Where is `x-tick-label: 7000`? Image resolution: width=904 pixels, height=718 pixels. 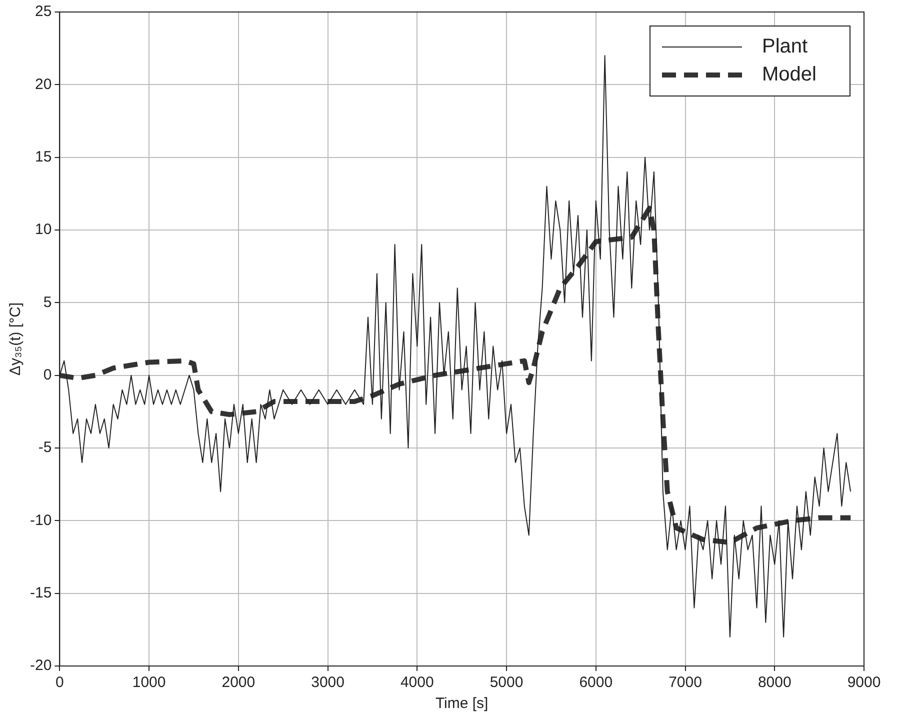
x-tick-label: 7000 is located at coordinates (685, 683).